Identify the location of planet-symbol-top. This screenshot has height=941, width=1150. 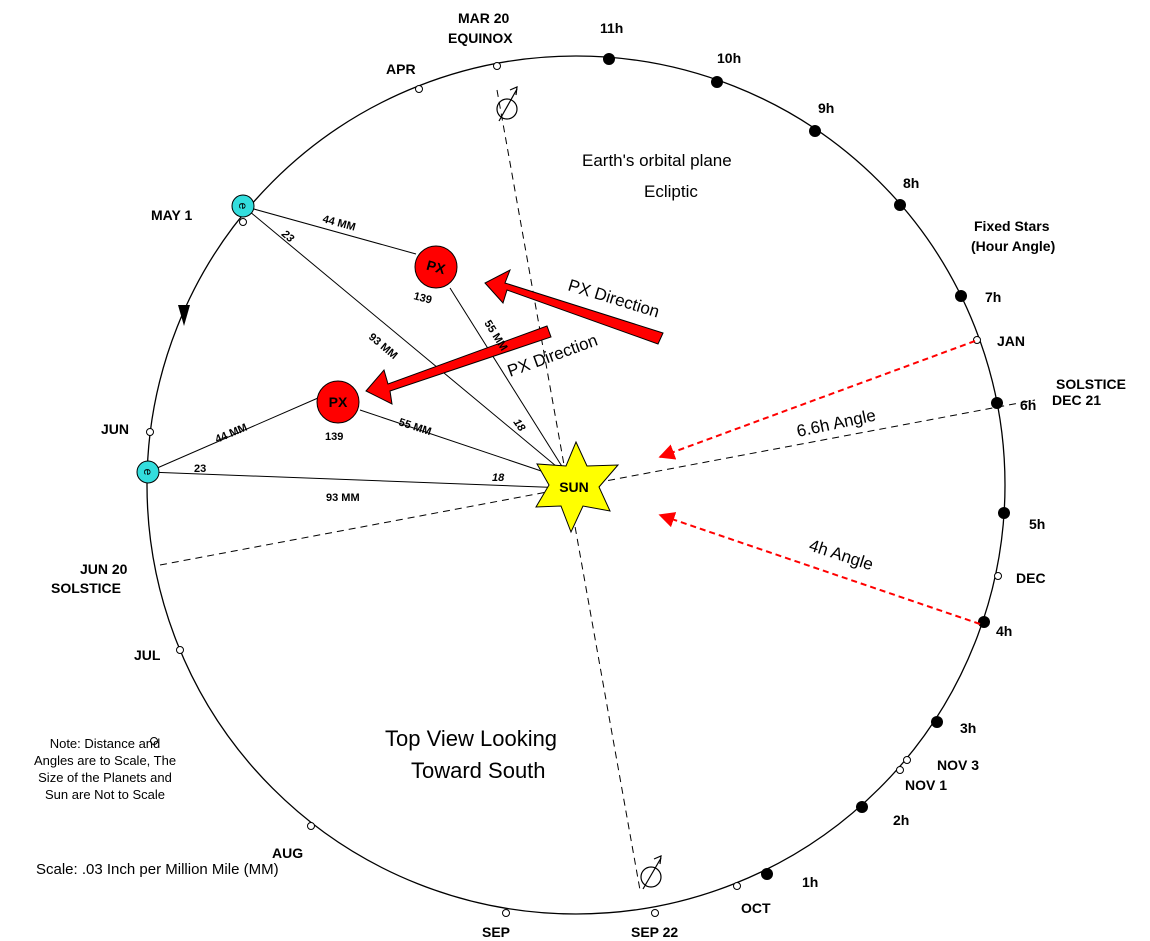
(507, 104).